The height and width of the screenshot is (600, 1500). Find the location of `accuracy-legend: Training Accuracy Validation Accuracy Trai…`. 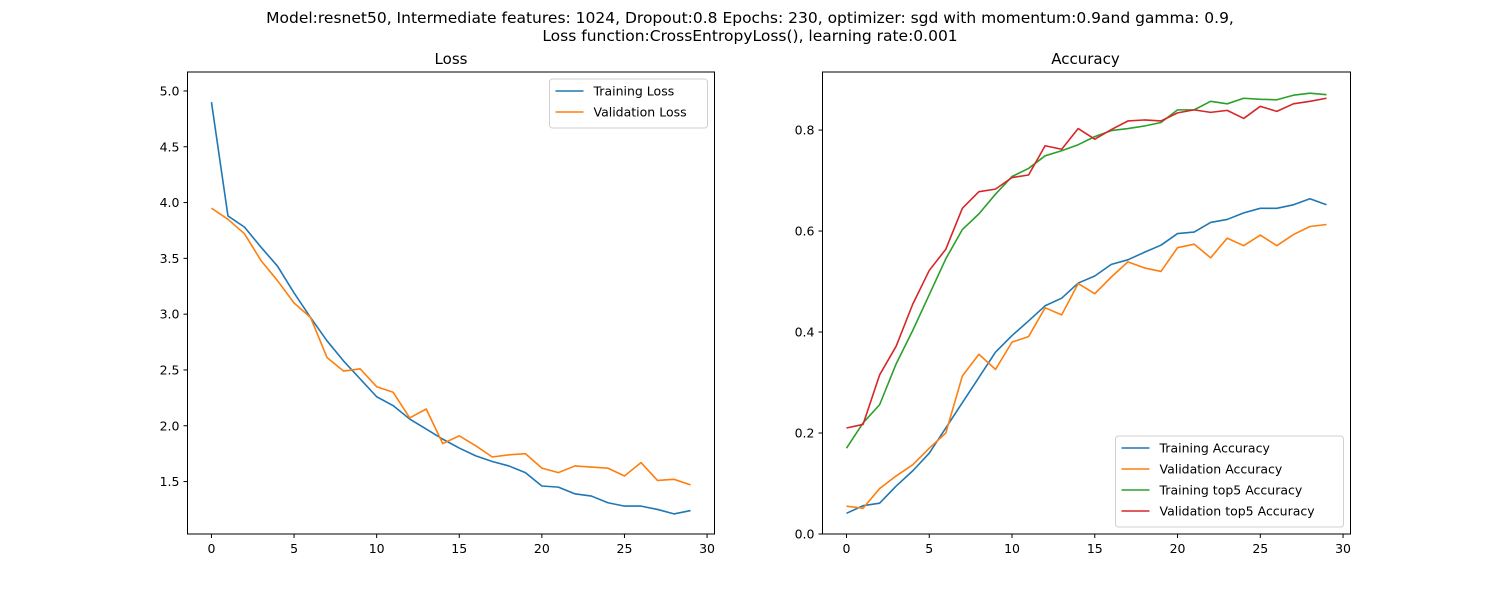

accuracy-legend: Training Accuracy Validation Accuracy Trai… is located at coordinates (1229, 481).